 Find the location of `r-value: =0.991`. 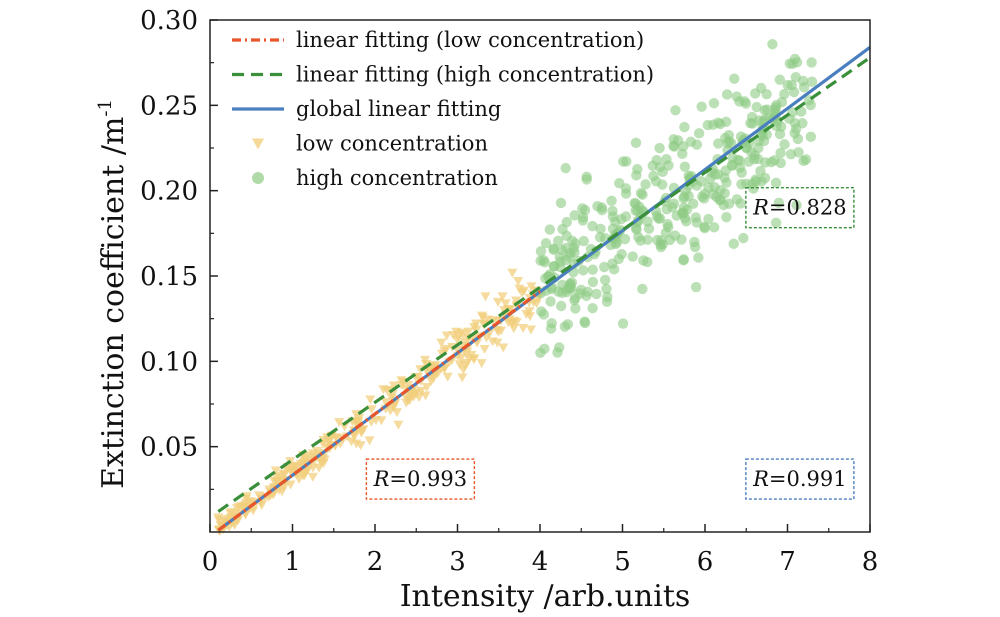

r-value: =0.991 is located at coordinates (808, 479).